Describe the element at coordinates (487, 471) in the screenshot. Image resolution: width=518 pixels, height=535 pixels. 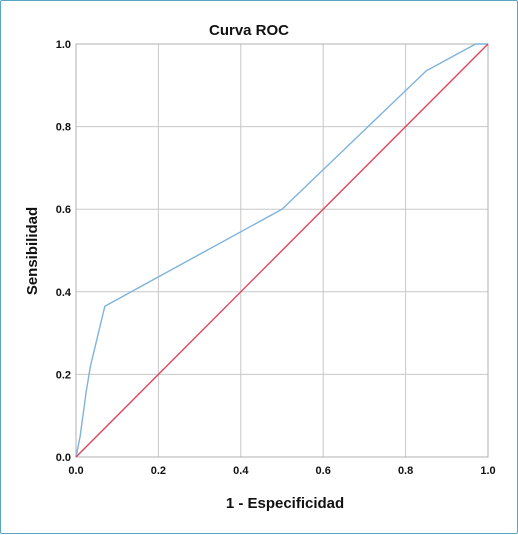
I see `x-tick-label: 1.0` at that location.